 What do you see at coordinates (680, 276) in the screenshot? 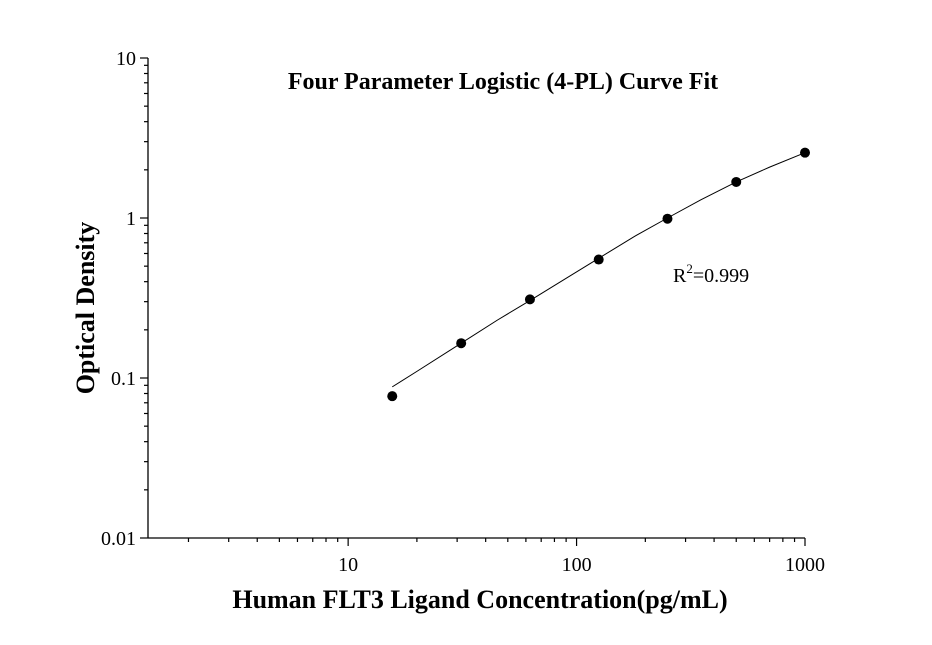
I see `r-squared-base: R` at bounding box center [680, 276].